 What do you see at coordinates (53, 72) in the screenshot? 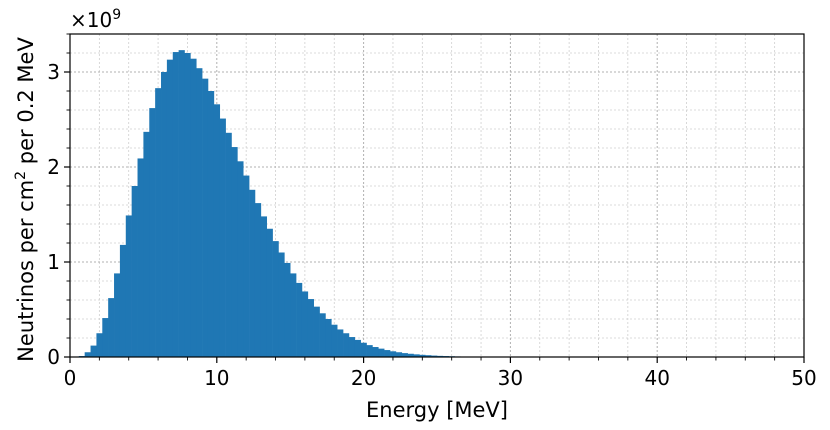
I see `y-tick-label: 3` at bounding box center [53, 72].